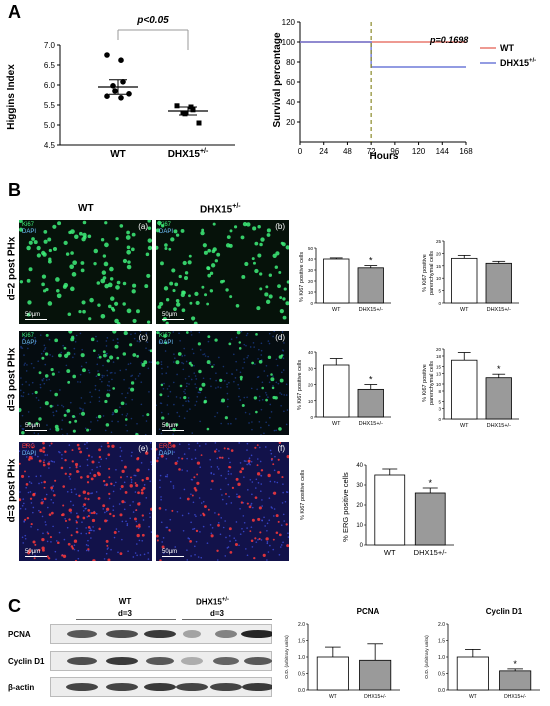 This screenshot has width=550, height=706. What do you see at coordinates (466, 151) in the screenshot?
I see `x-tick-label: 168` at bounding box center [466, 151].